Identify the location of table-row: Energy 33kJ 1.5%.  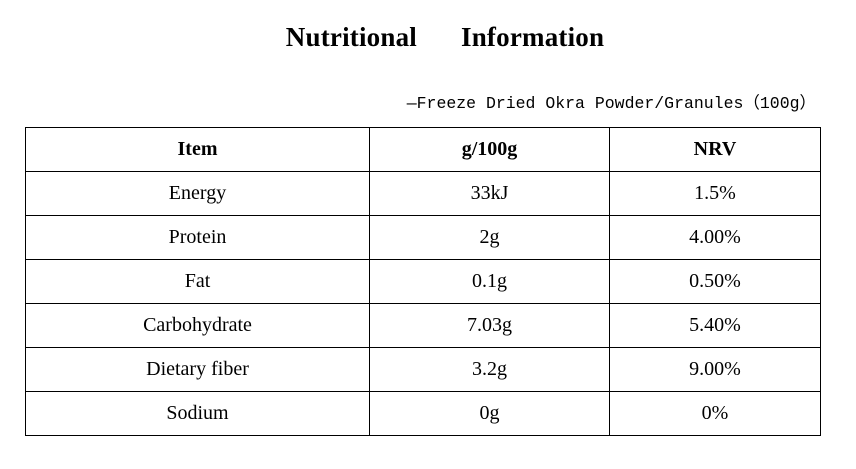
(423, 193).